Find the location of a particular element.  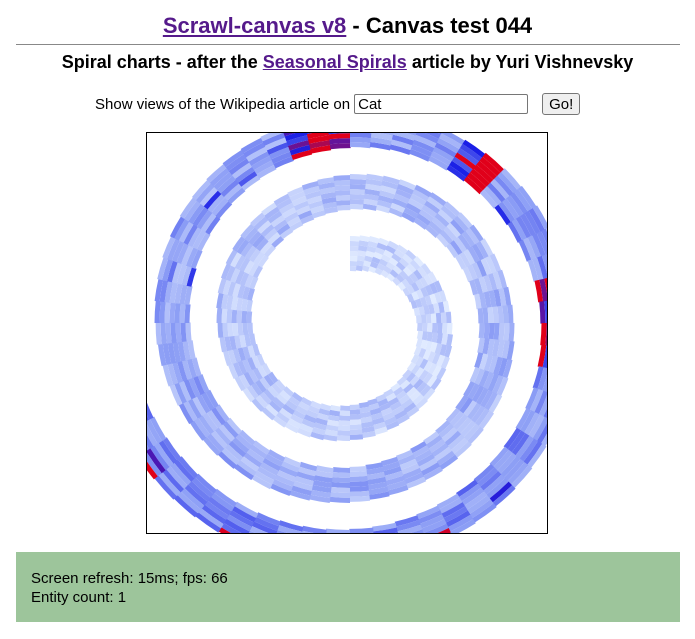

go-button: Go! is located at coordinates (561, 104).